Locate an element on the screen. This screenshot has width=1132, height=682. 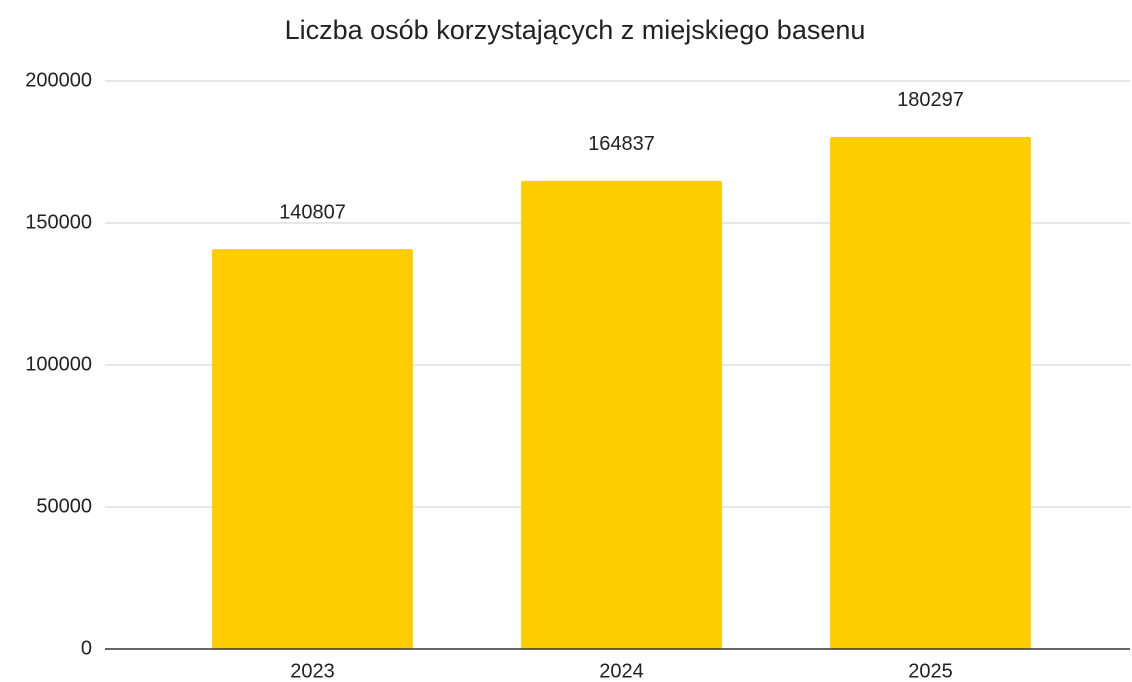
y-tick-label: 50000 is located at coordinates (64, 506).